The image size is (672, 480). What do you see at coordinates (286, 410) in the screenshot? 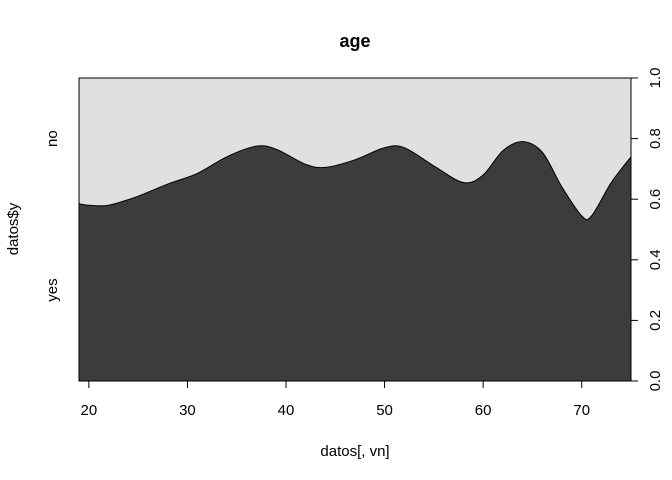
I see `x-tick-label: 40` at bounding box center [286, 410].